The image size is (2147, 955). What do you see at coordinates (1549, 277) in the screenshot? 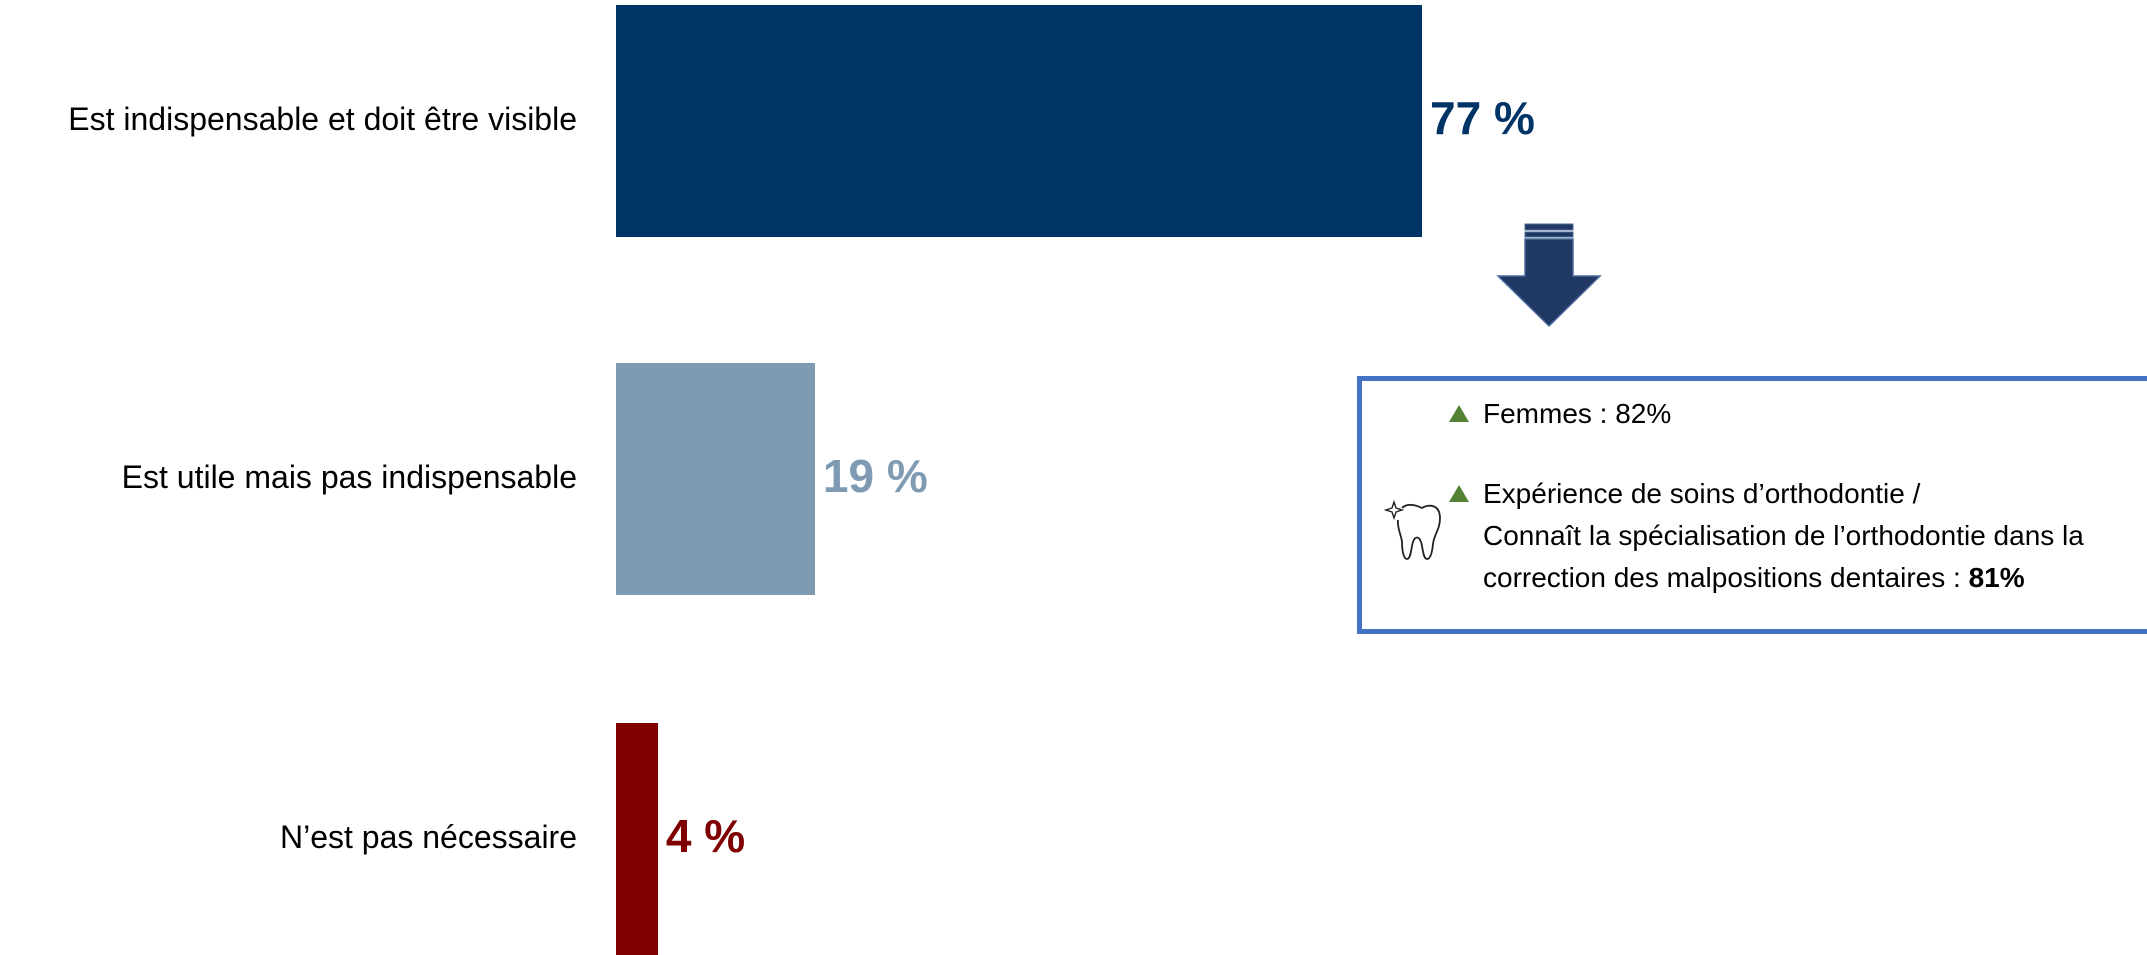
I see `down-arrow-icon` at bounding box center [1549, 277].